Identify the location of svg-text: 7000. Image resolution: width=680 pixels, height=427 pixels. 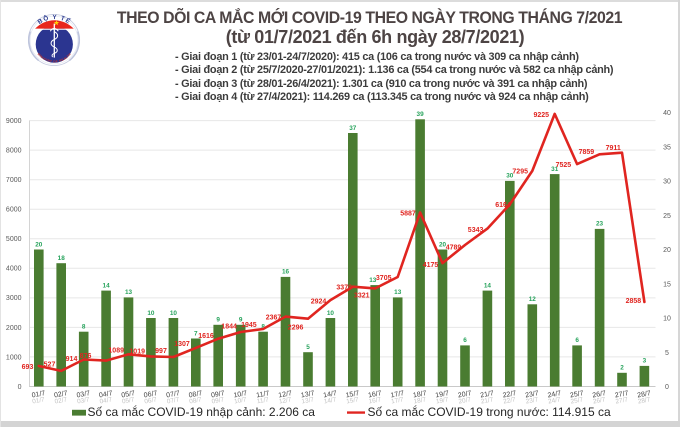
(14, 180).